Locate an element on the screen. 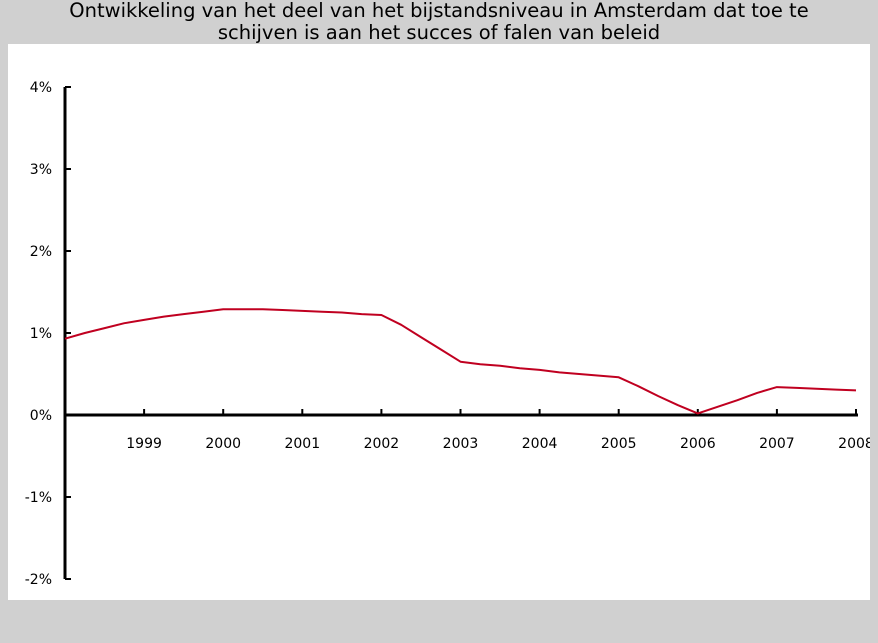 The image size is (878, 643). x-tick-label: 2006 is located at coordinates (698, 444).